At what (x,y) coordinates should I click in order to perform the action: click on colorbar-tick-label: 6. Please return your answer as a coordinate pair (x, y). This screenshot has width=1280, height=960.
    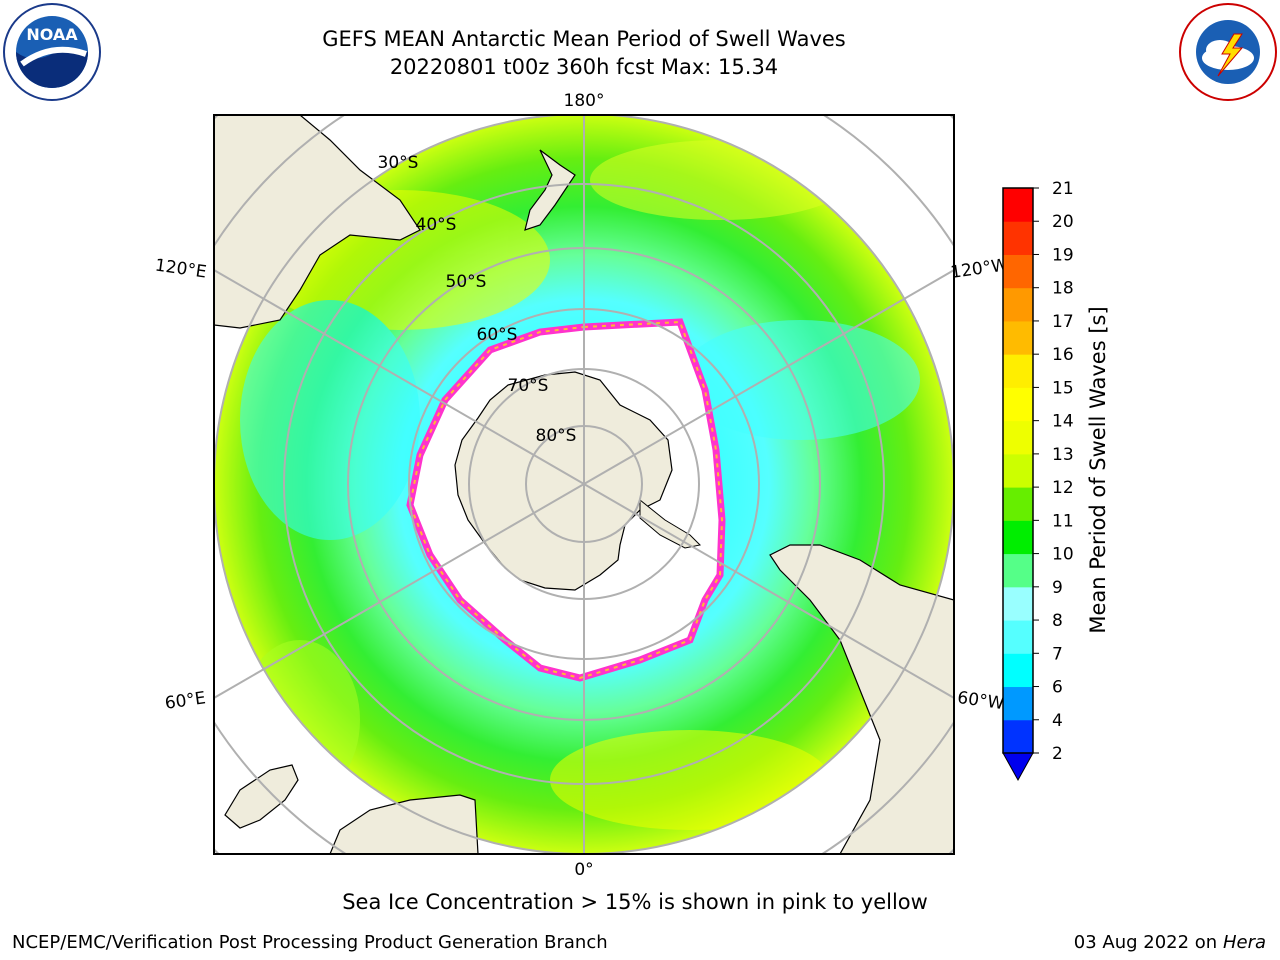
    Looking at the image, I should click on (1057, 688).